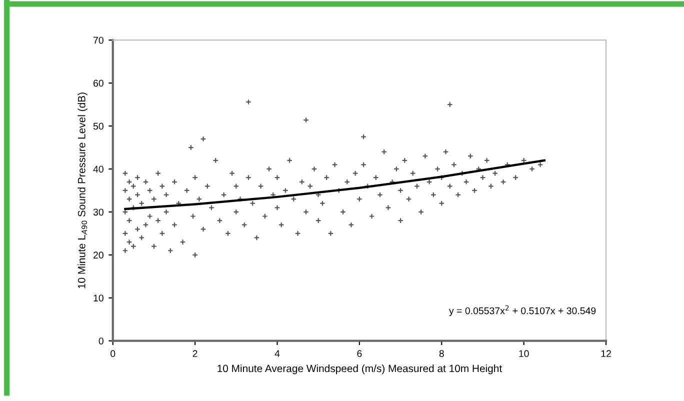 Image resolution: width=684 pixels, height=401 pixels. What do you see at coordinates (277, 353) in the screenshot?
I see `x-tick-label: 4` at bounding box center [277, 353].